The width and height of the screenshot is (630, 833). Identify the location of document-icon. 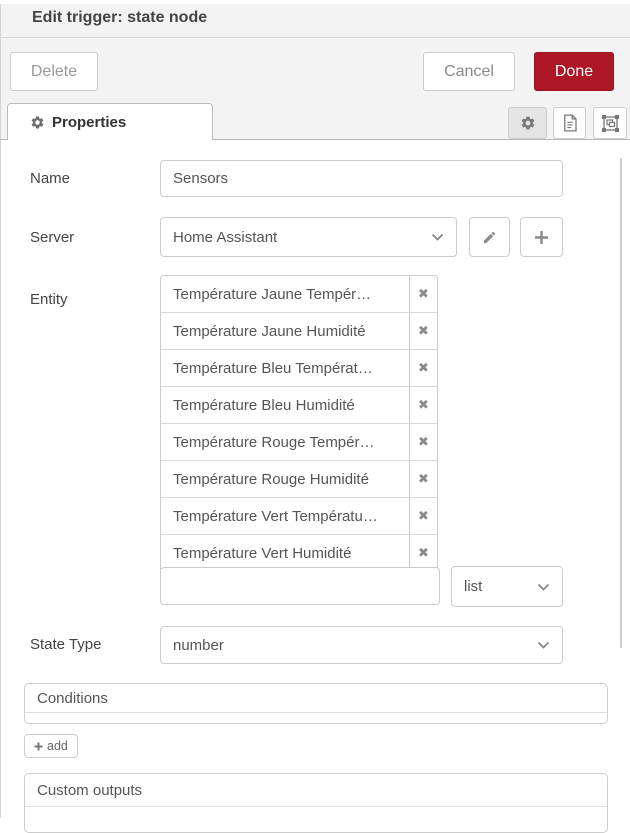
(570, 123).